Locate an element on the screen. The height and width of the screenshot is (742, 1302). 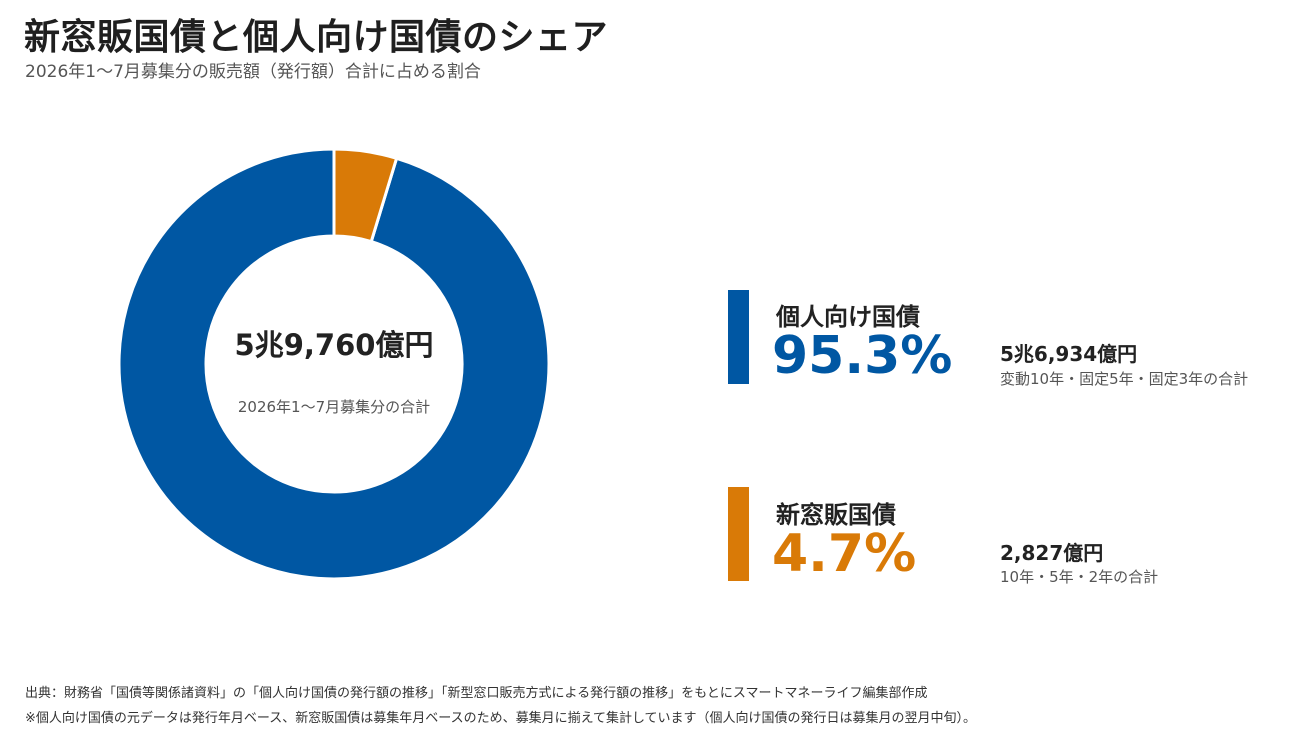
legend-percent: 95.3% is located at coordinates (862, 356).